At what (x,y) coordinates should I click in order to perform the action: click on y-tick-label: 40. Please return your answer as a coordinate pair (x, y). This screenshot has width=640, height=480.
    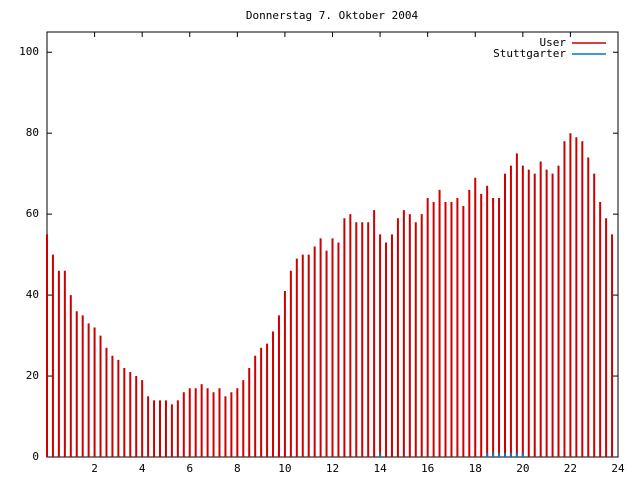
    Looking at the image, I should click on (32, 294).